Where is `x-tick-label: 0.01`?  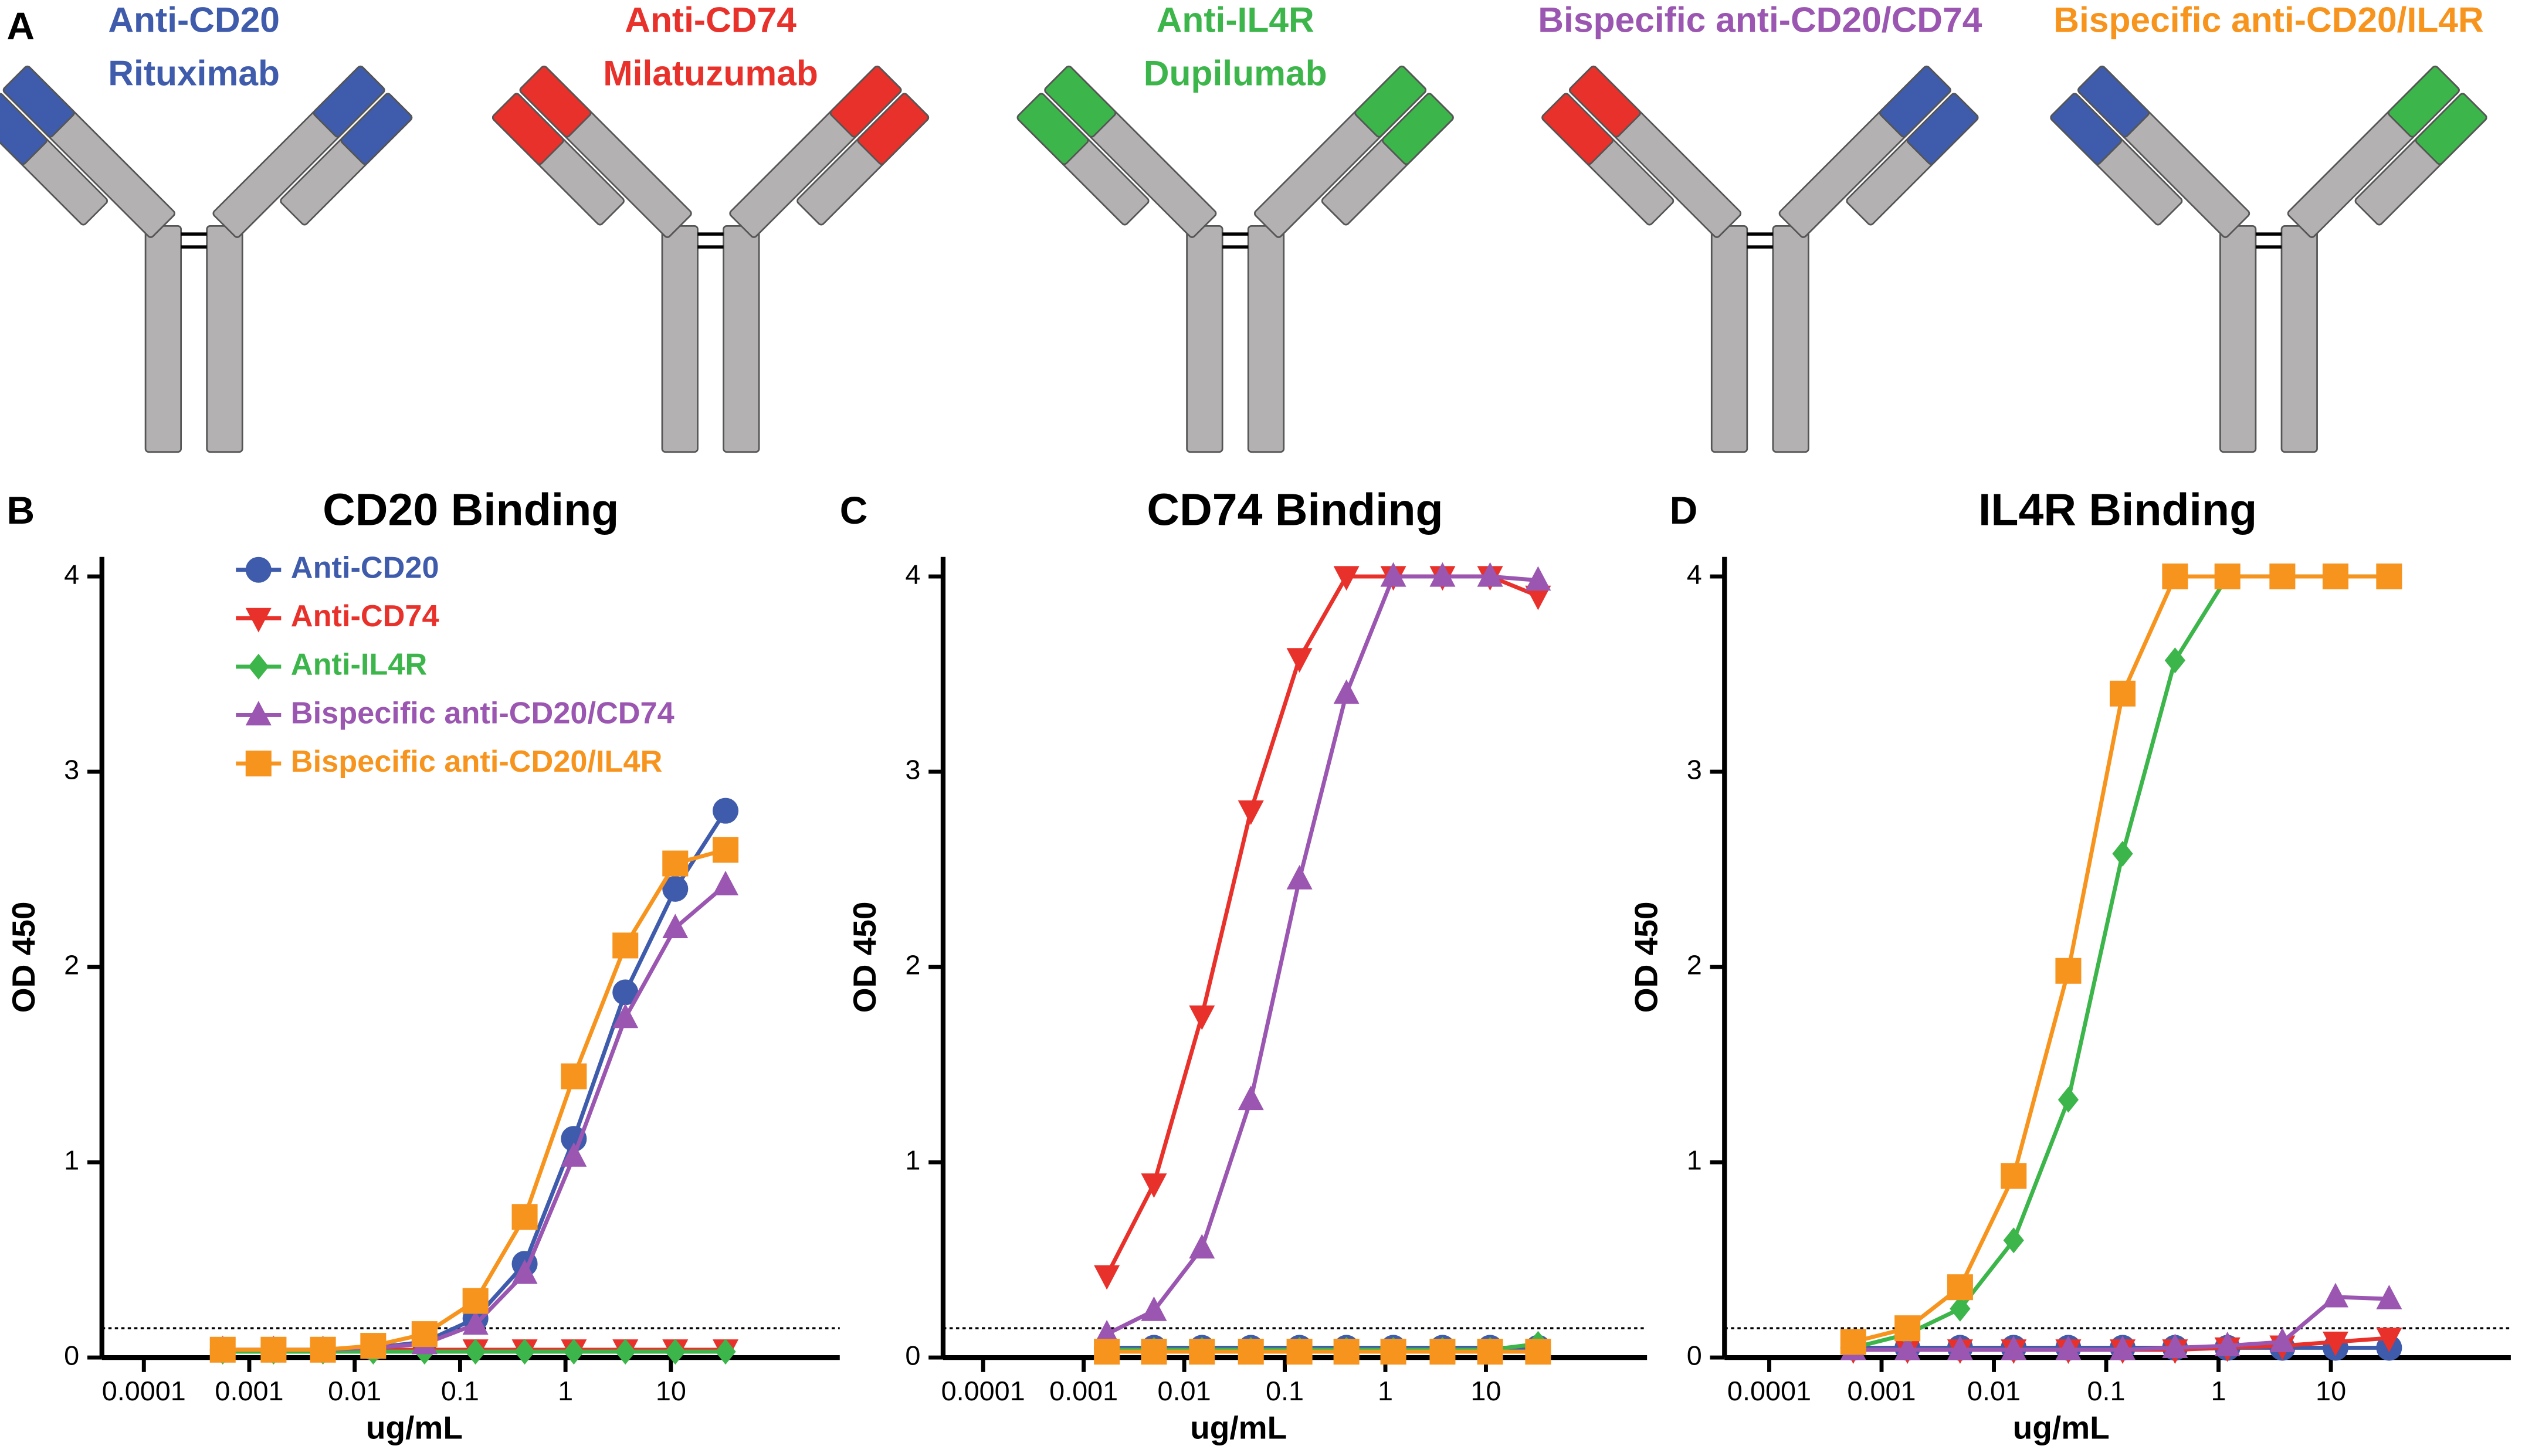 x-tick-label: 0.01 is located at coordinates (1184, 1391).